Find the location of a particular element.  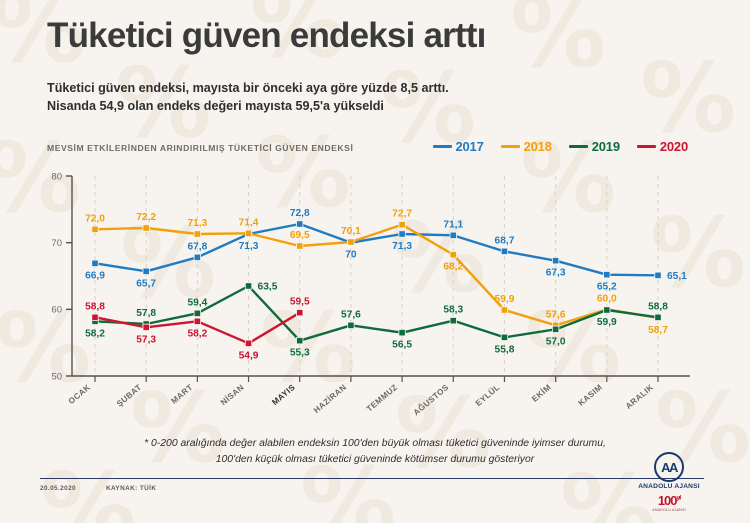

data-point-2017-OCAK is located at coordinates (95, 263).